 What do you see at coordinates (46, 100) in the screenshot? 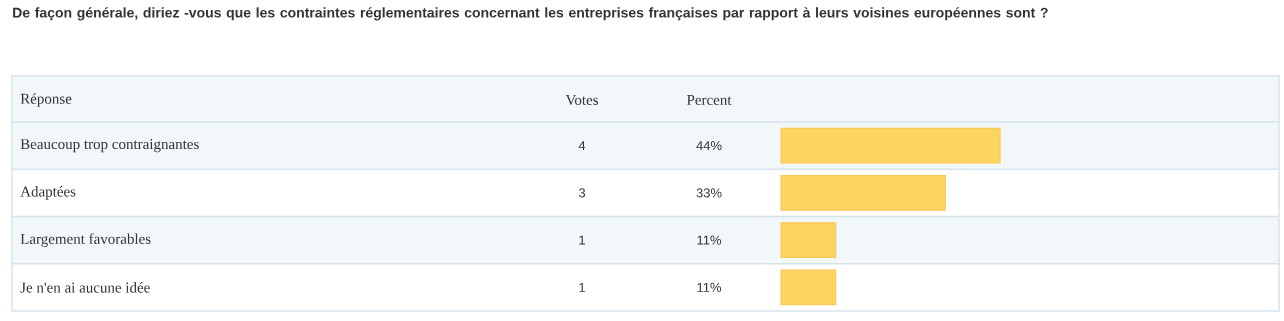
I see `y-axis-title: Réponse` at bounding box center [46, 100].